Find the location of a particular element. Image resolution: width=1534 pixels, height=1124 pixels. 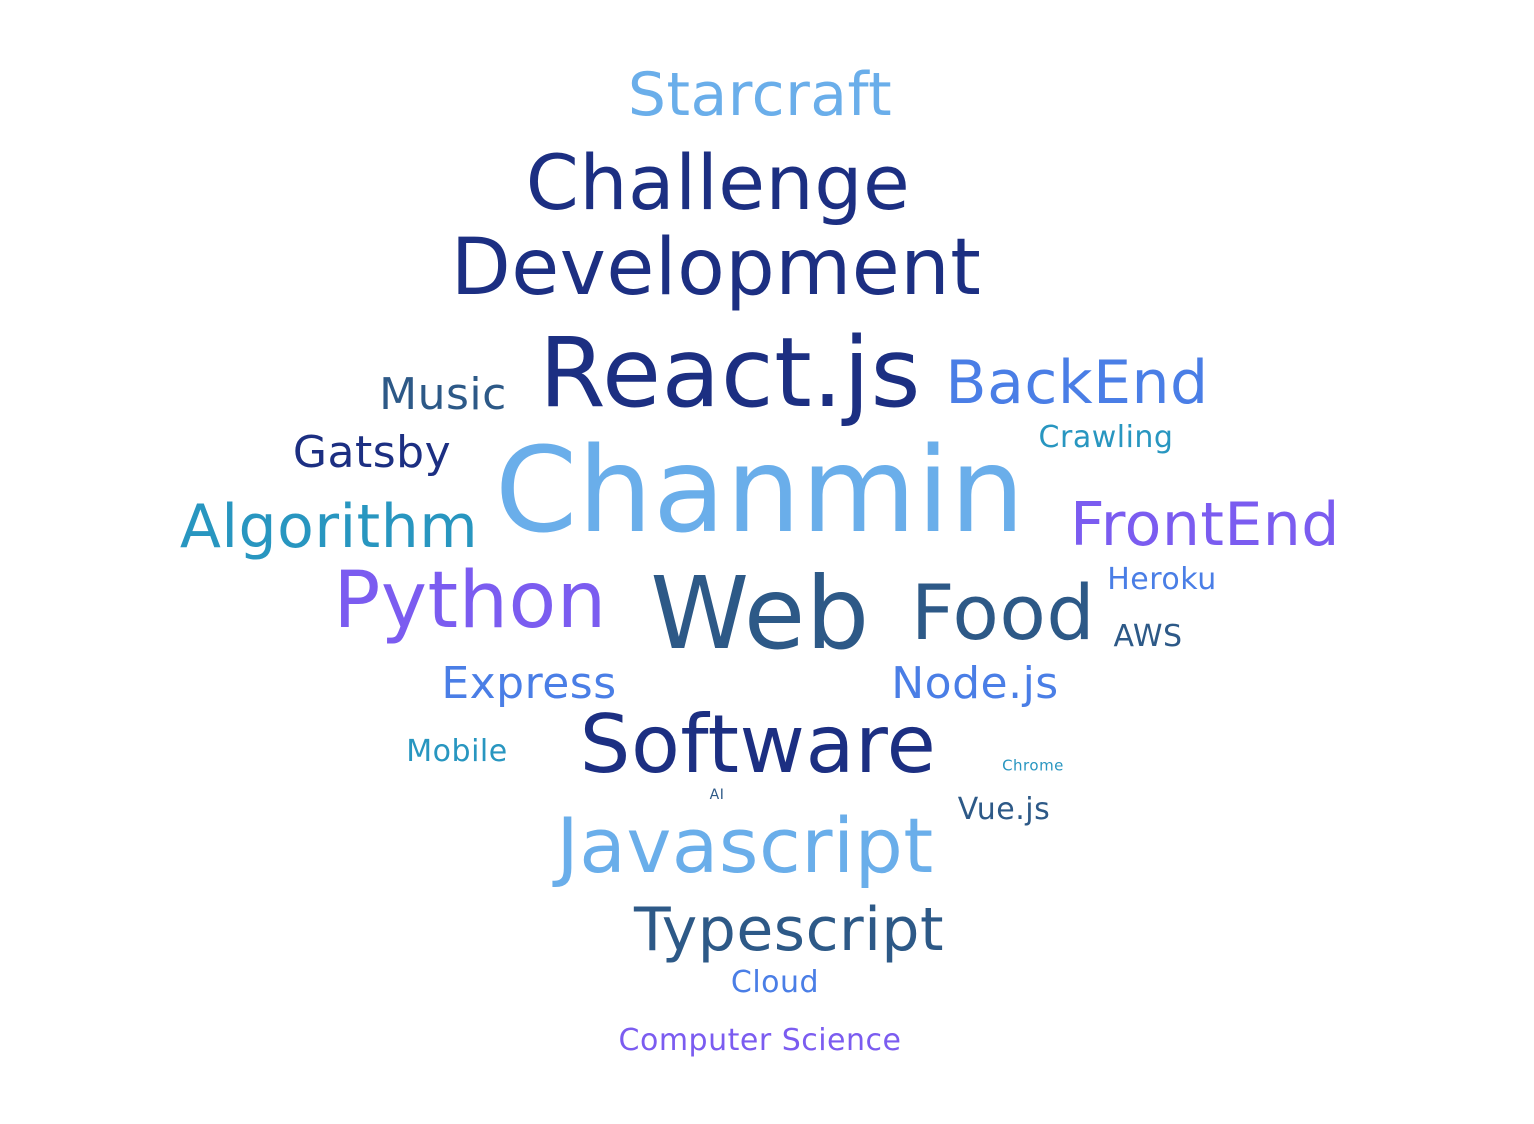

word-software: Software is located at coordinates (758, 744).